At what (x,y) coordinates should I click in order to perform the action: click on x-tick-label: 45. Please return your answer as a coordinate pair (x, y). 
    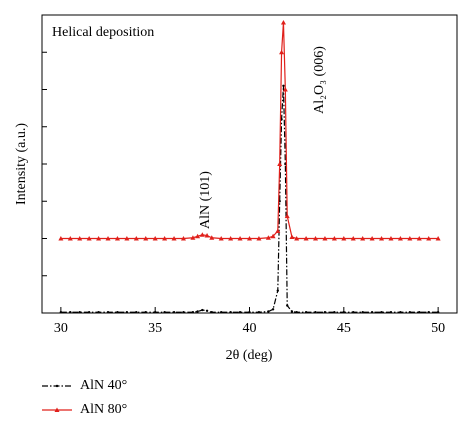
    Looking at the image, I should click on (344, 328).